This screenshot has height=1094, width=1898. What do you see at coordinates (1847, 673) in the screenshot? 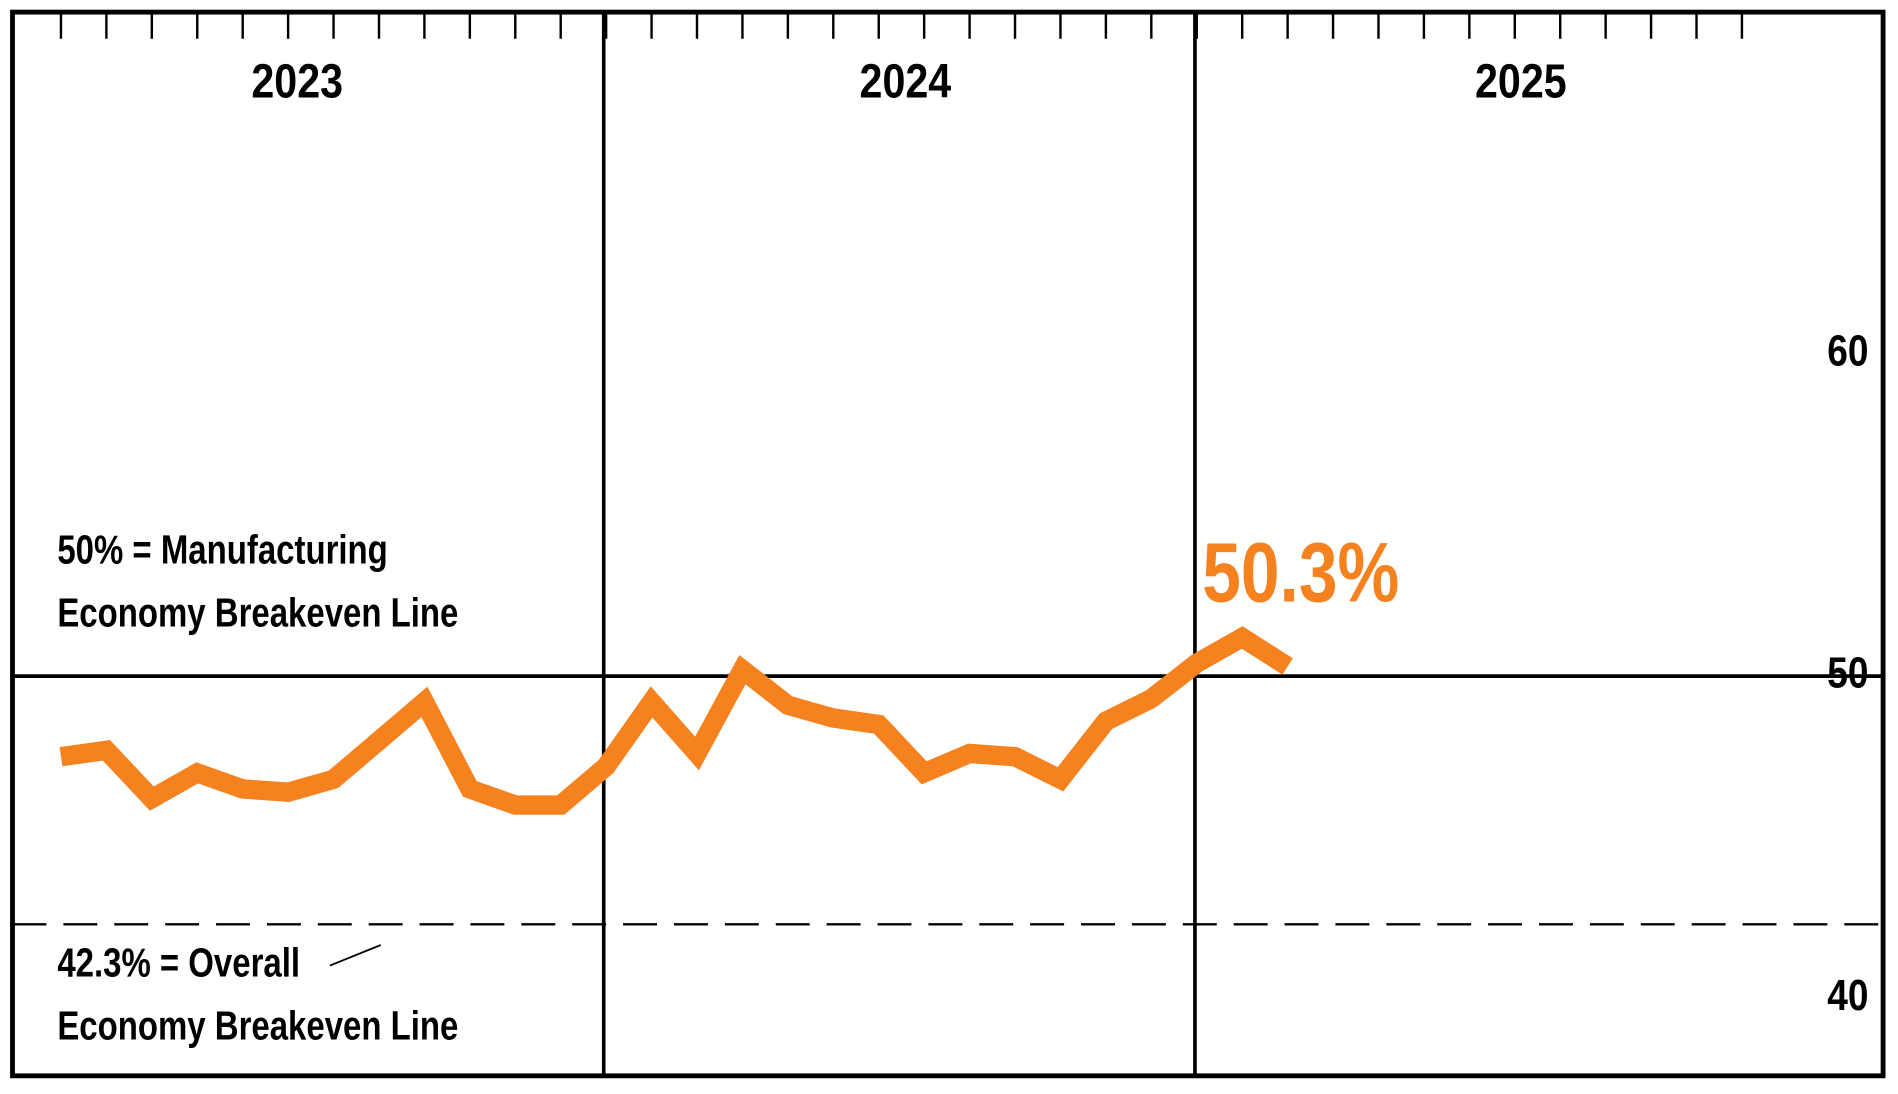
I see `y-tick-label: 50` at bounding box center [1847, 673].